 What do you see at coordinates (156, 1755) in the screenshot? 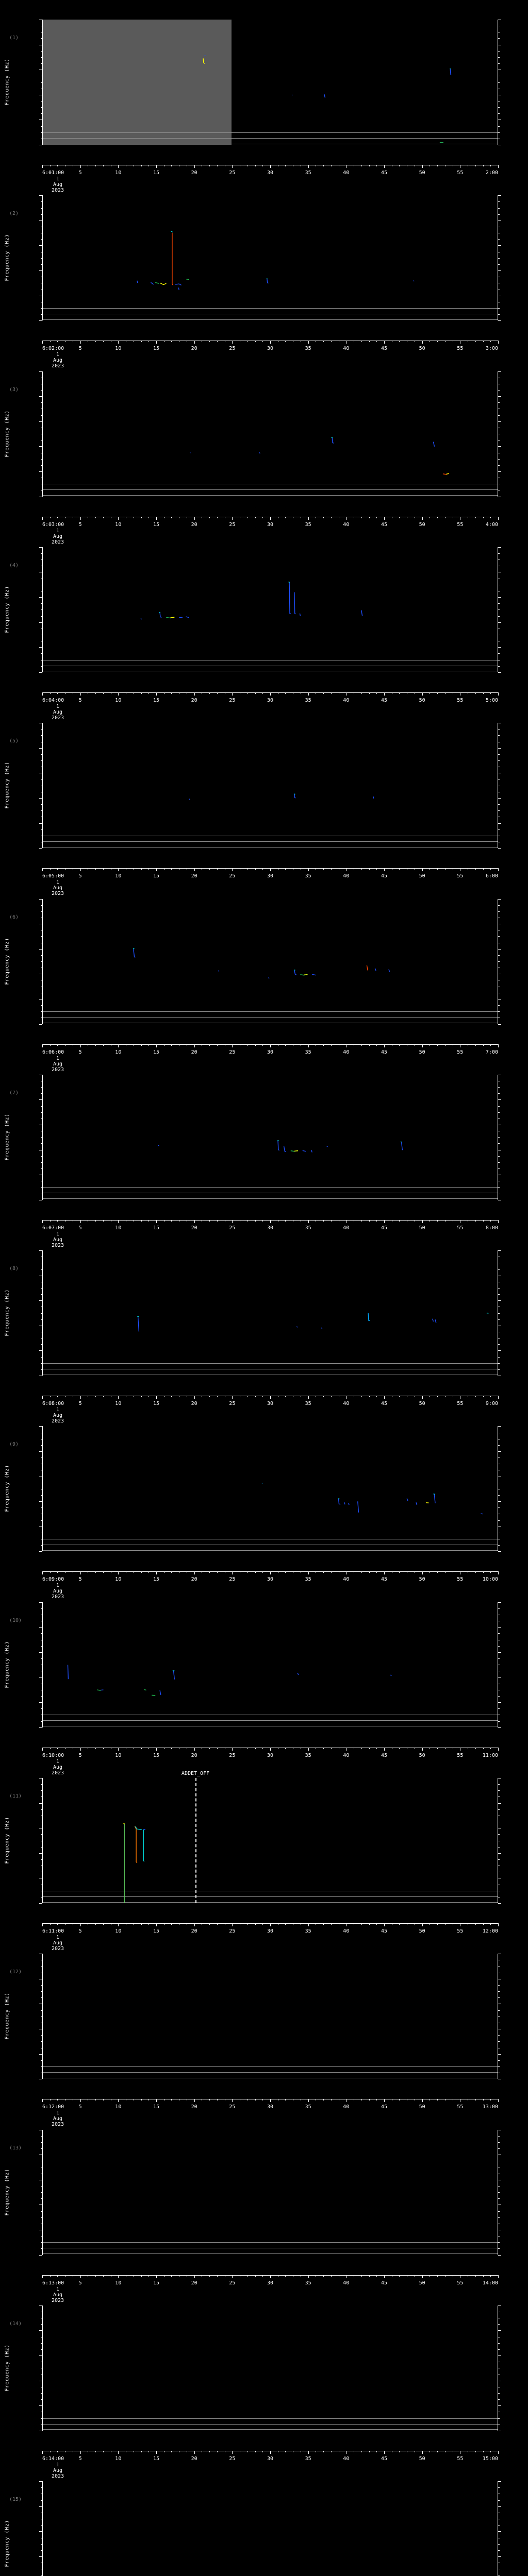
I see `x-axis-tick-label: 15` at bounding box center [156, 1755].